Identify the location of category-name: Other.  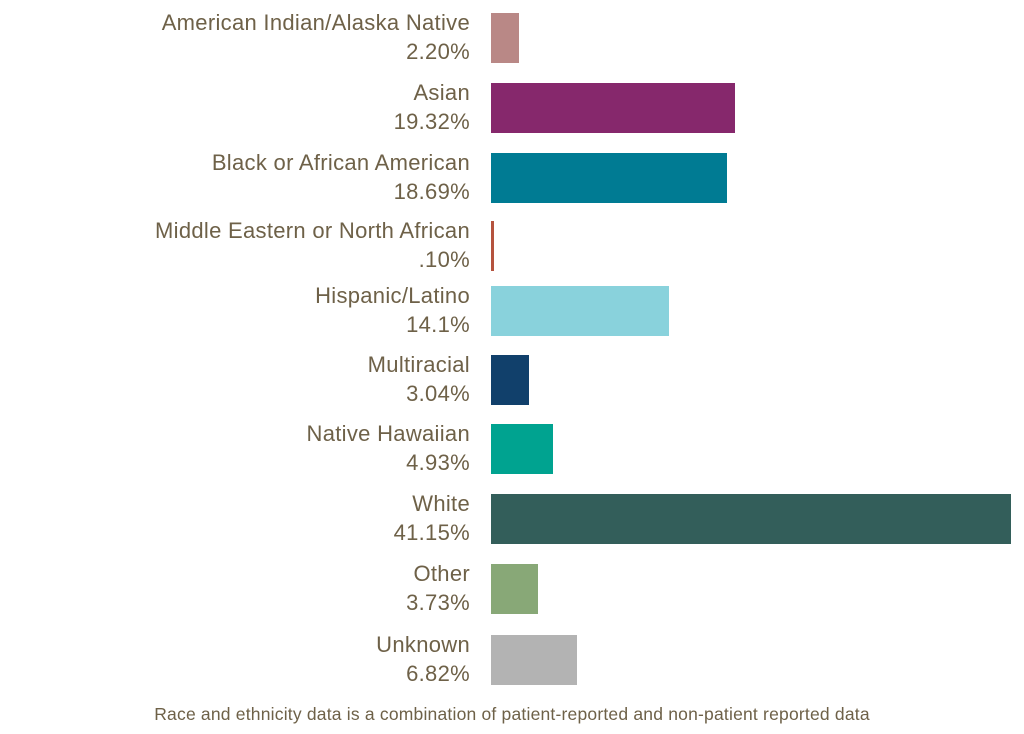
(441, 573).